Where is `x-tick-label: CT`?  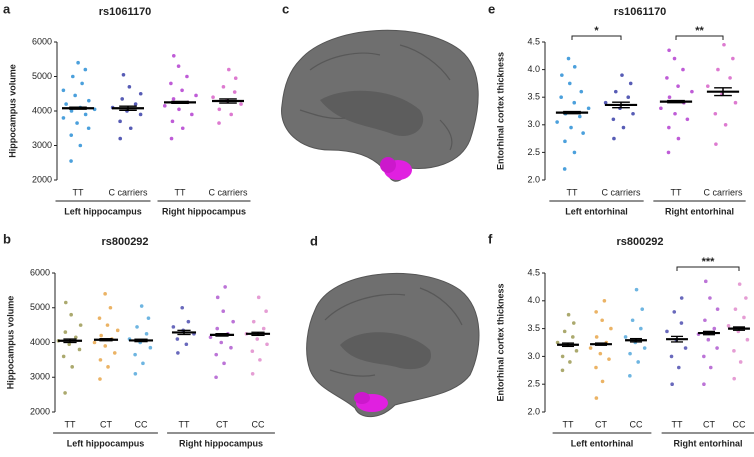
x-tick-label: CT is located at coordinates (601, 424).